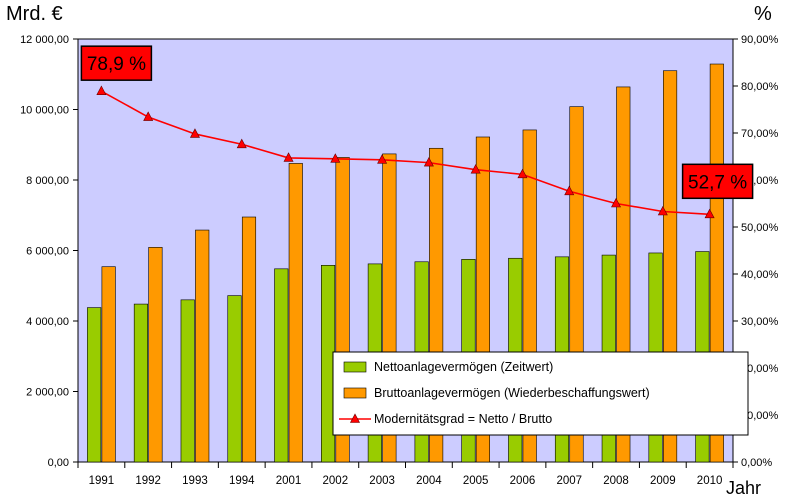 The width and height of the screenshot is (802, 503). What do you see at coordinates (569, 481) in the screenshot?
I see `x-tick-label: 2007` at bounding box center [569, 481].